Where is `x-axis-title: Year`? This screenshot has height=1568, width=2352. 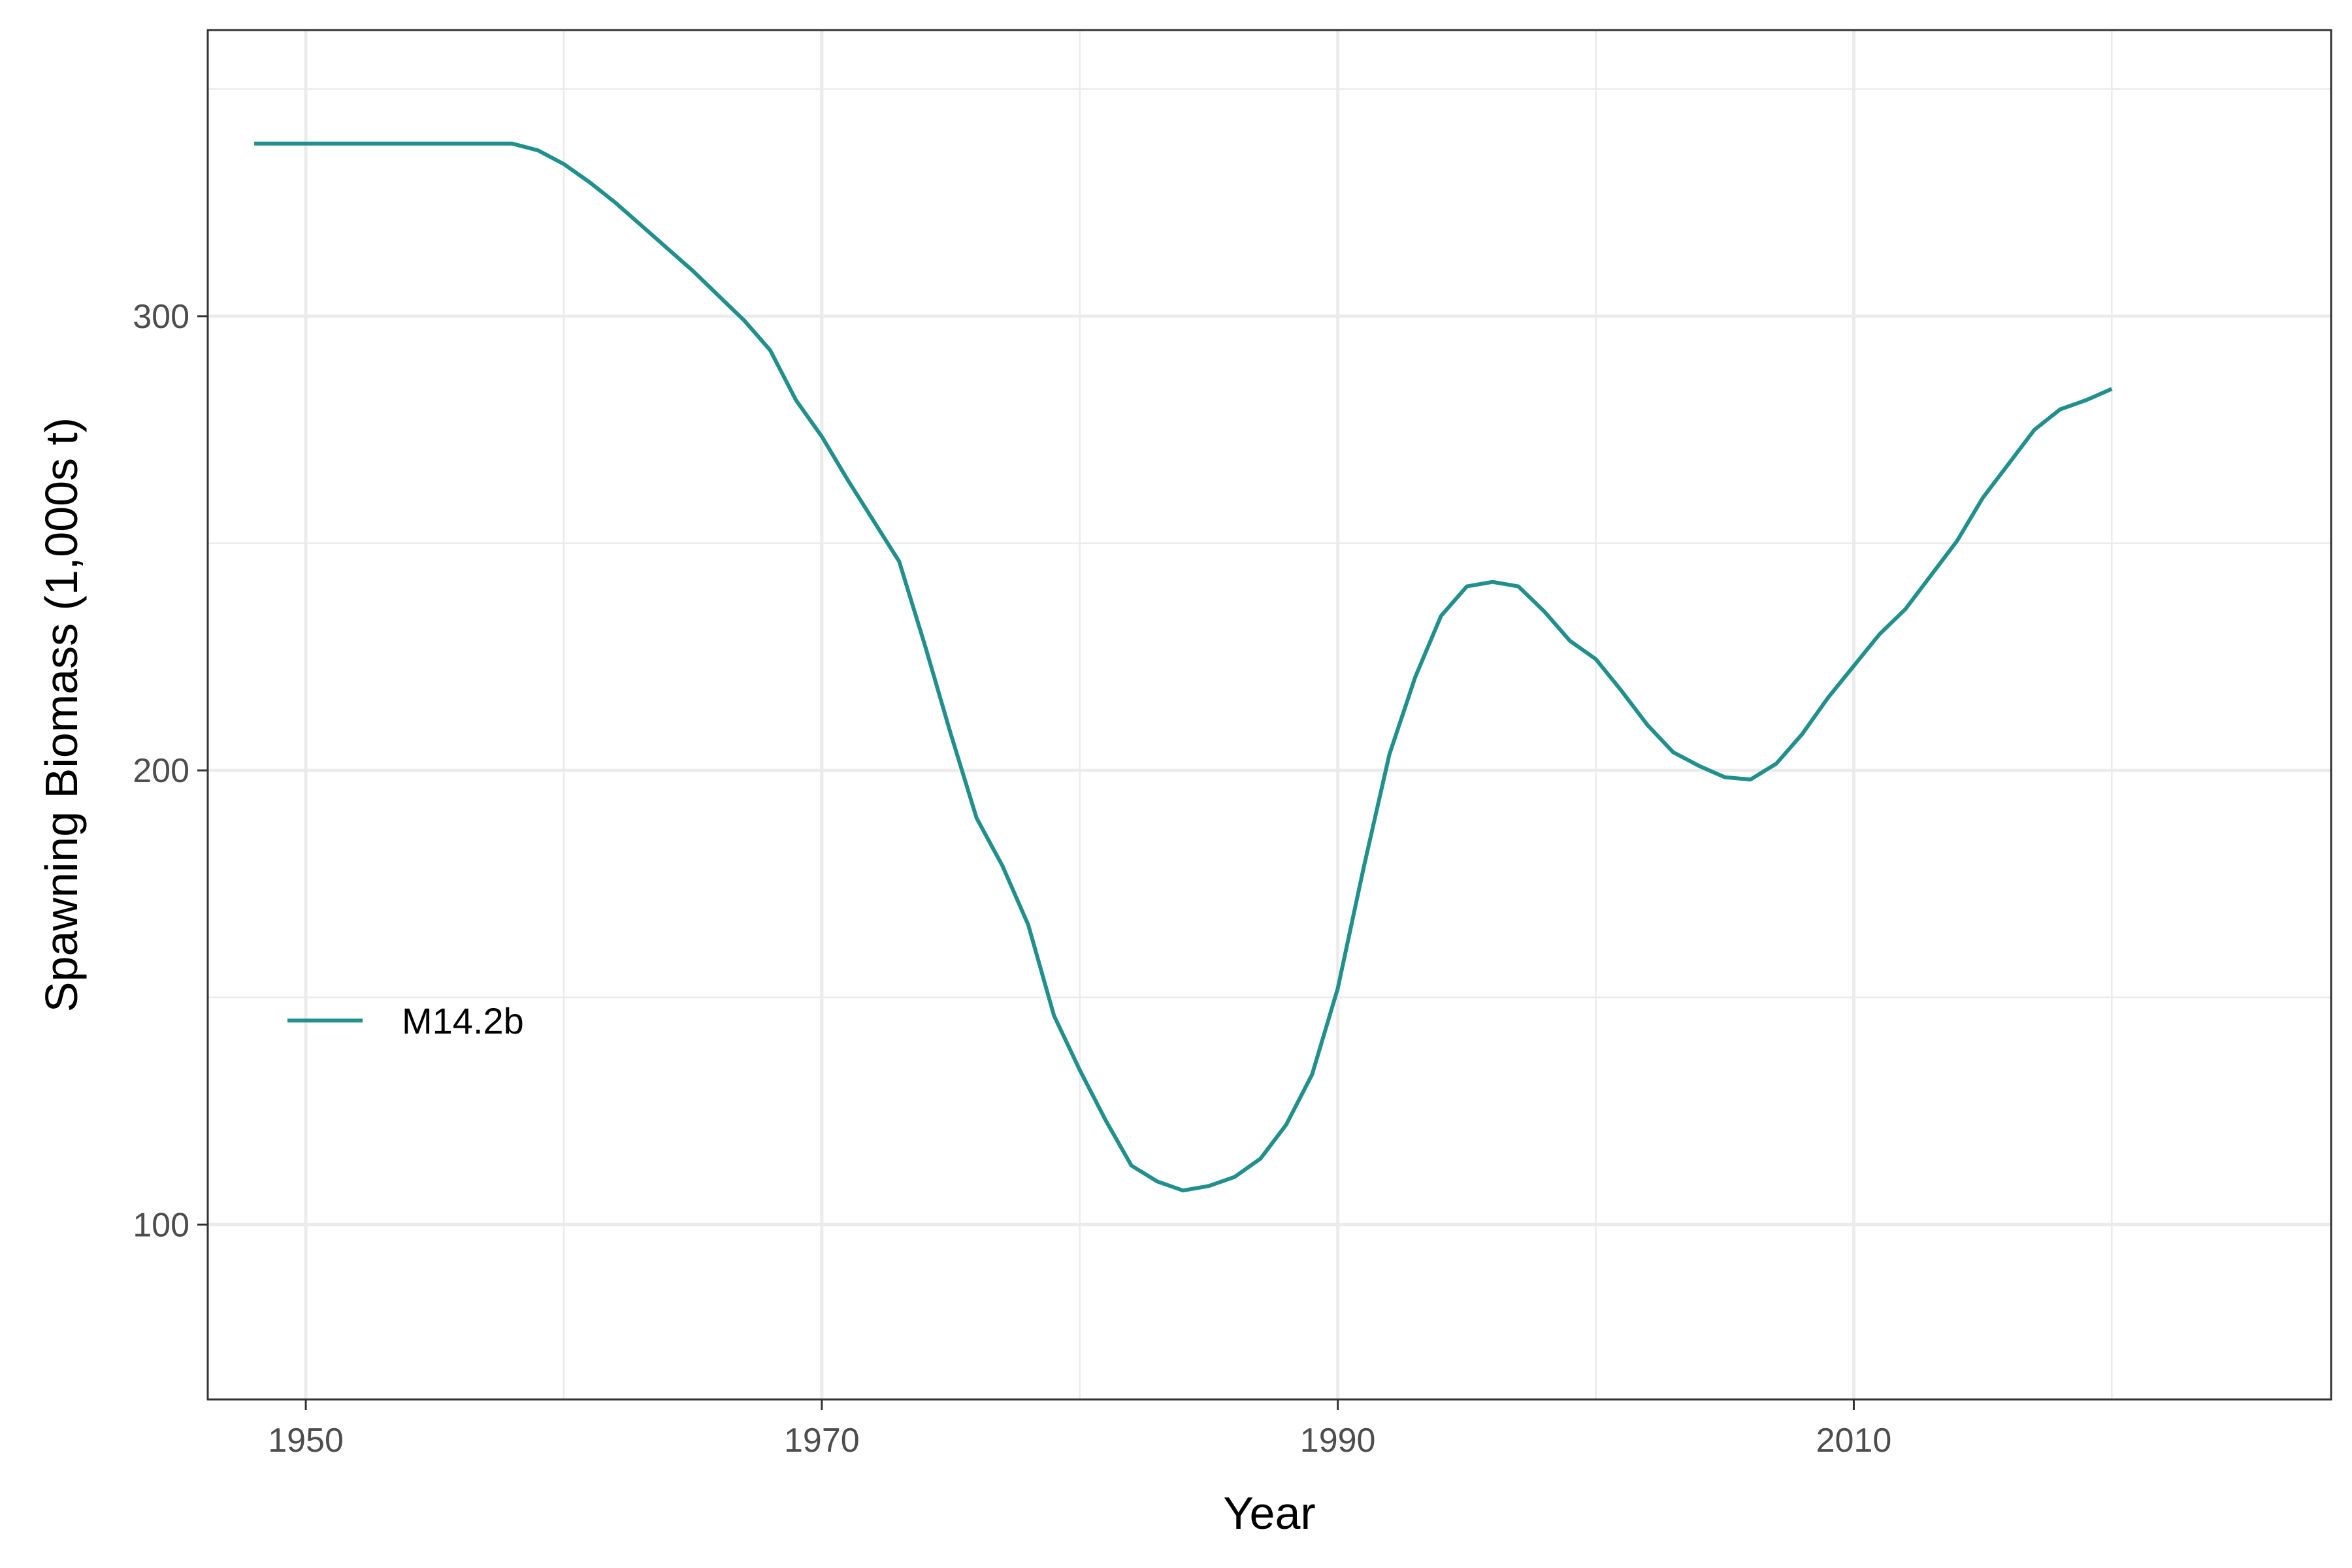
x-axis-title: Year is located at coordinates (1269, 1513).